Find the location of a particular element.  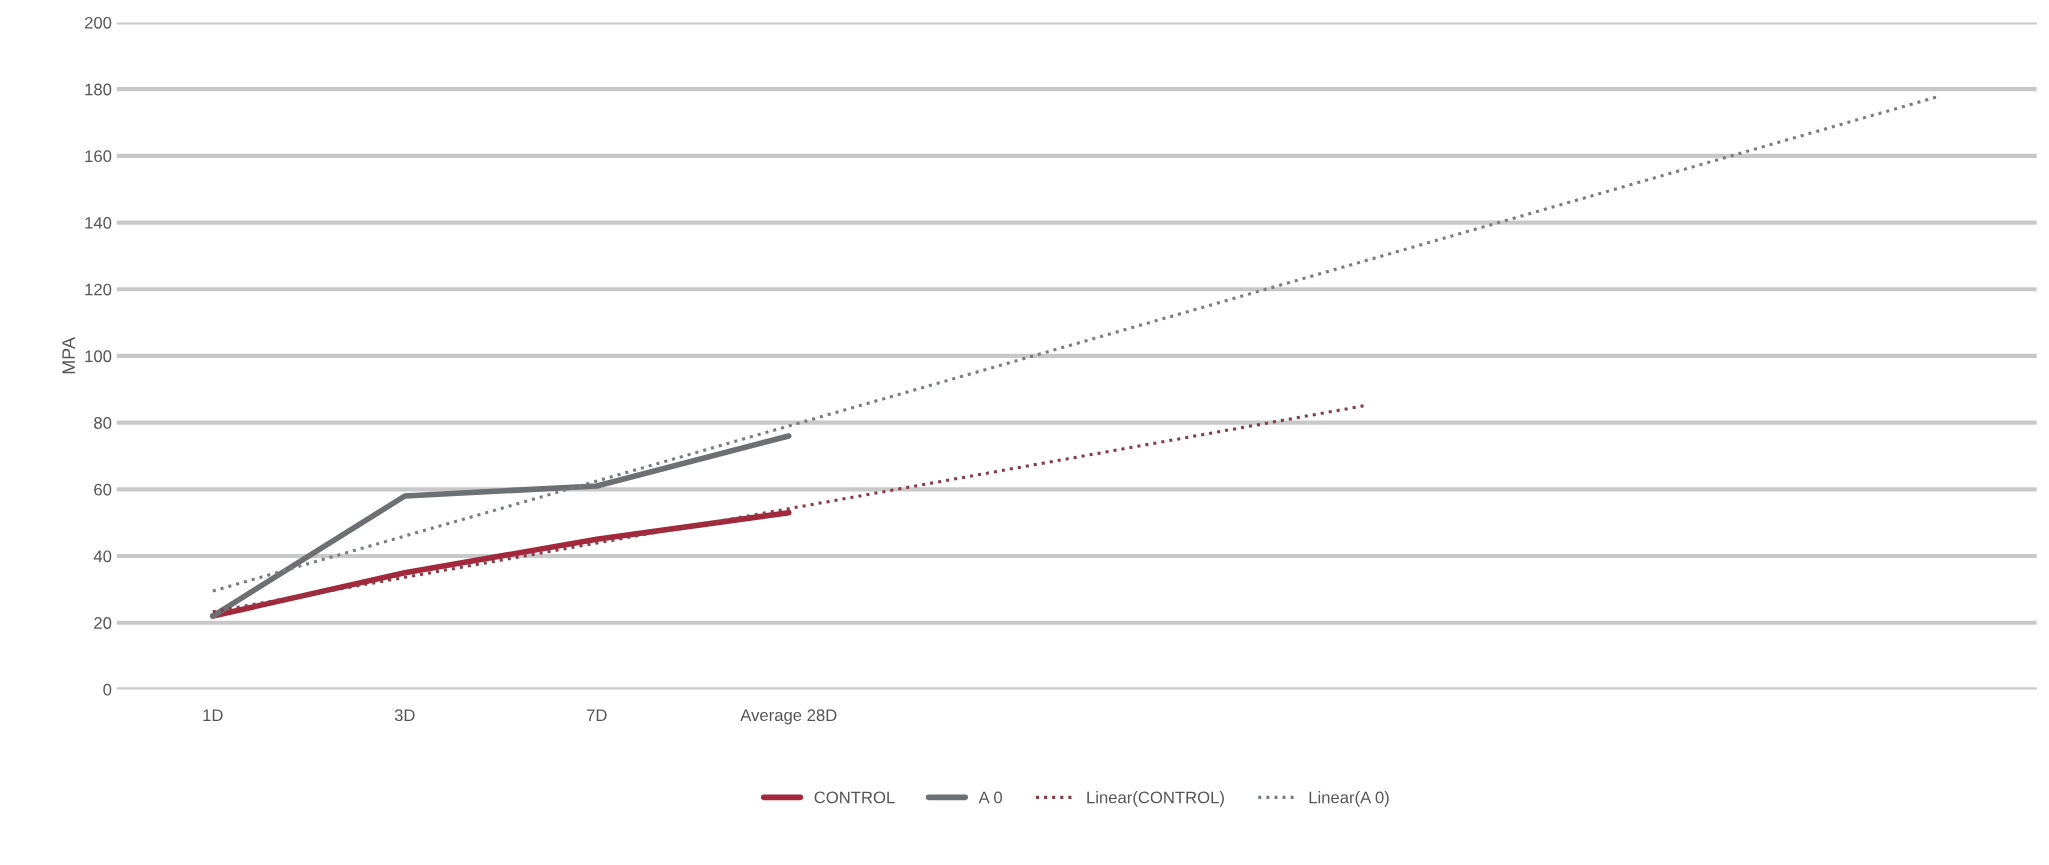

y-tick-label: 20 is located at coordinates (103, 623).